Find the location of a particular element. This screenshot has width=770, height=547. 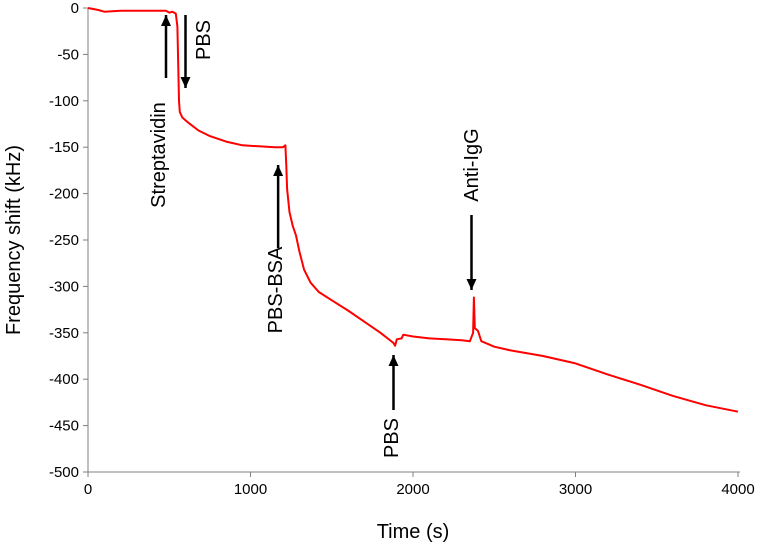

y-tick-label: -450 is located at coordinates (64, 426).